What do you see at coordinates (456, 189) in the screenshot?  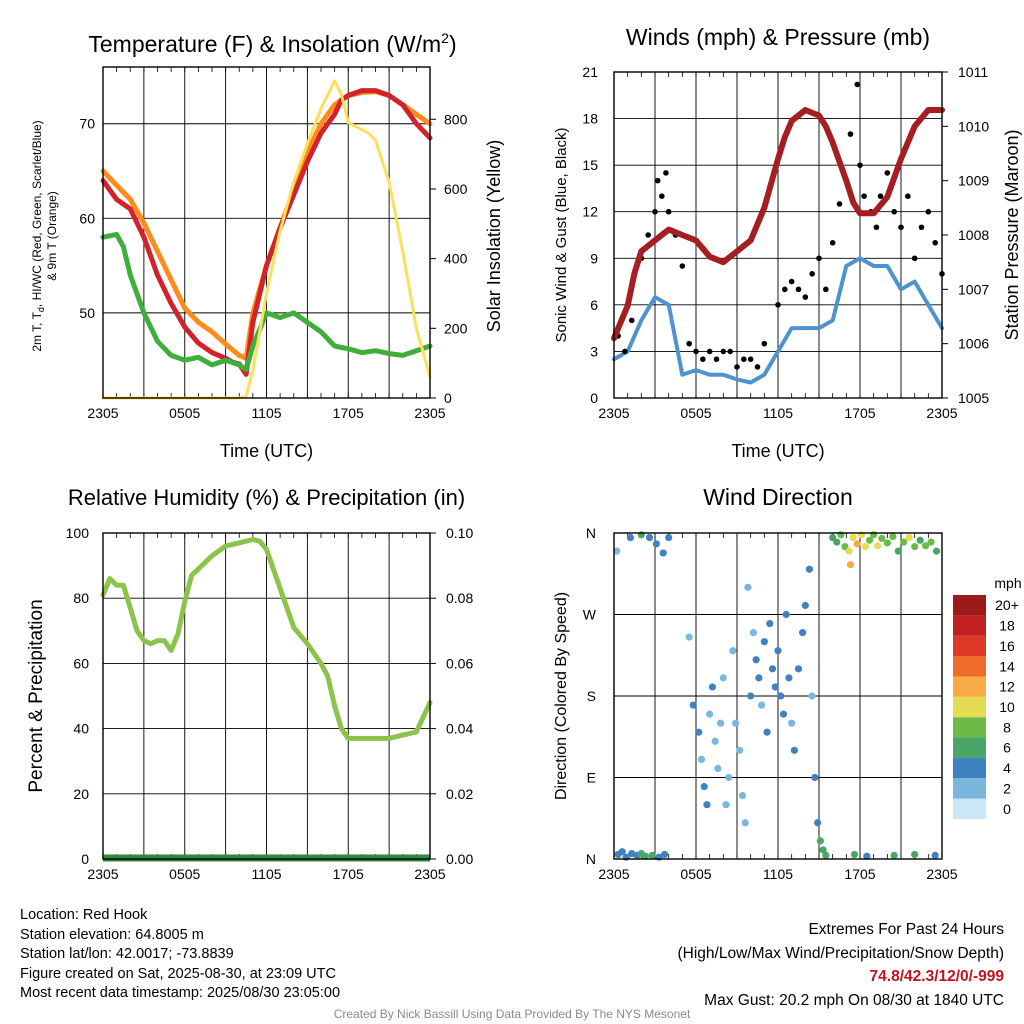 I see `y-tick-label-right: 600` at bounding box center [456, 189].